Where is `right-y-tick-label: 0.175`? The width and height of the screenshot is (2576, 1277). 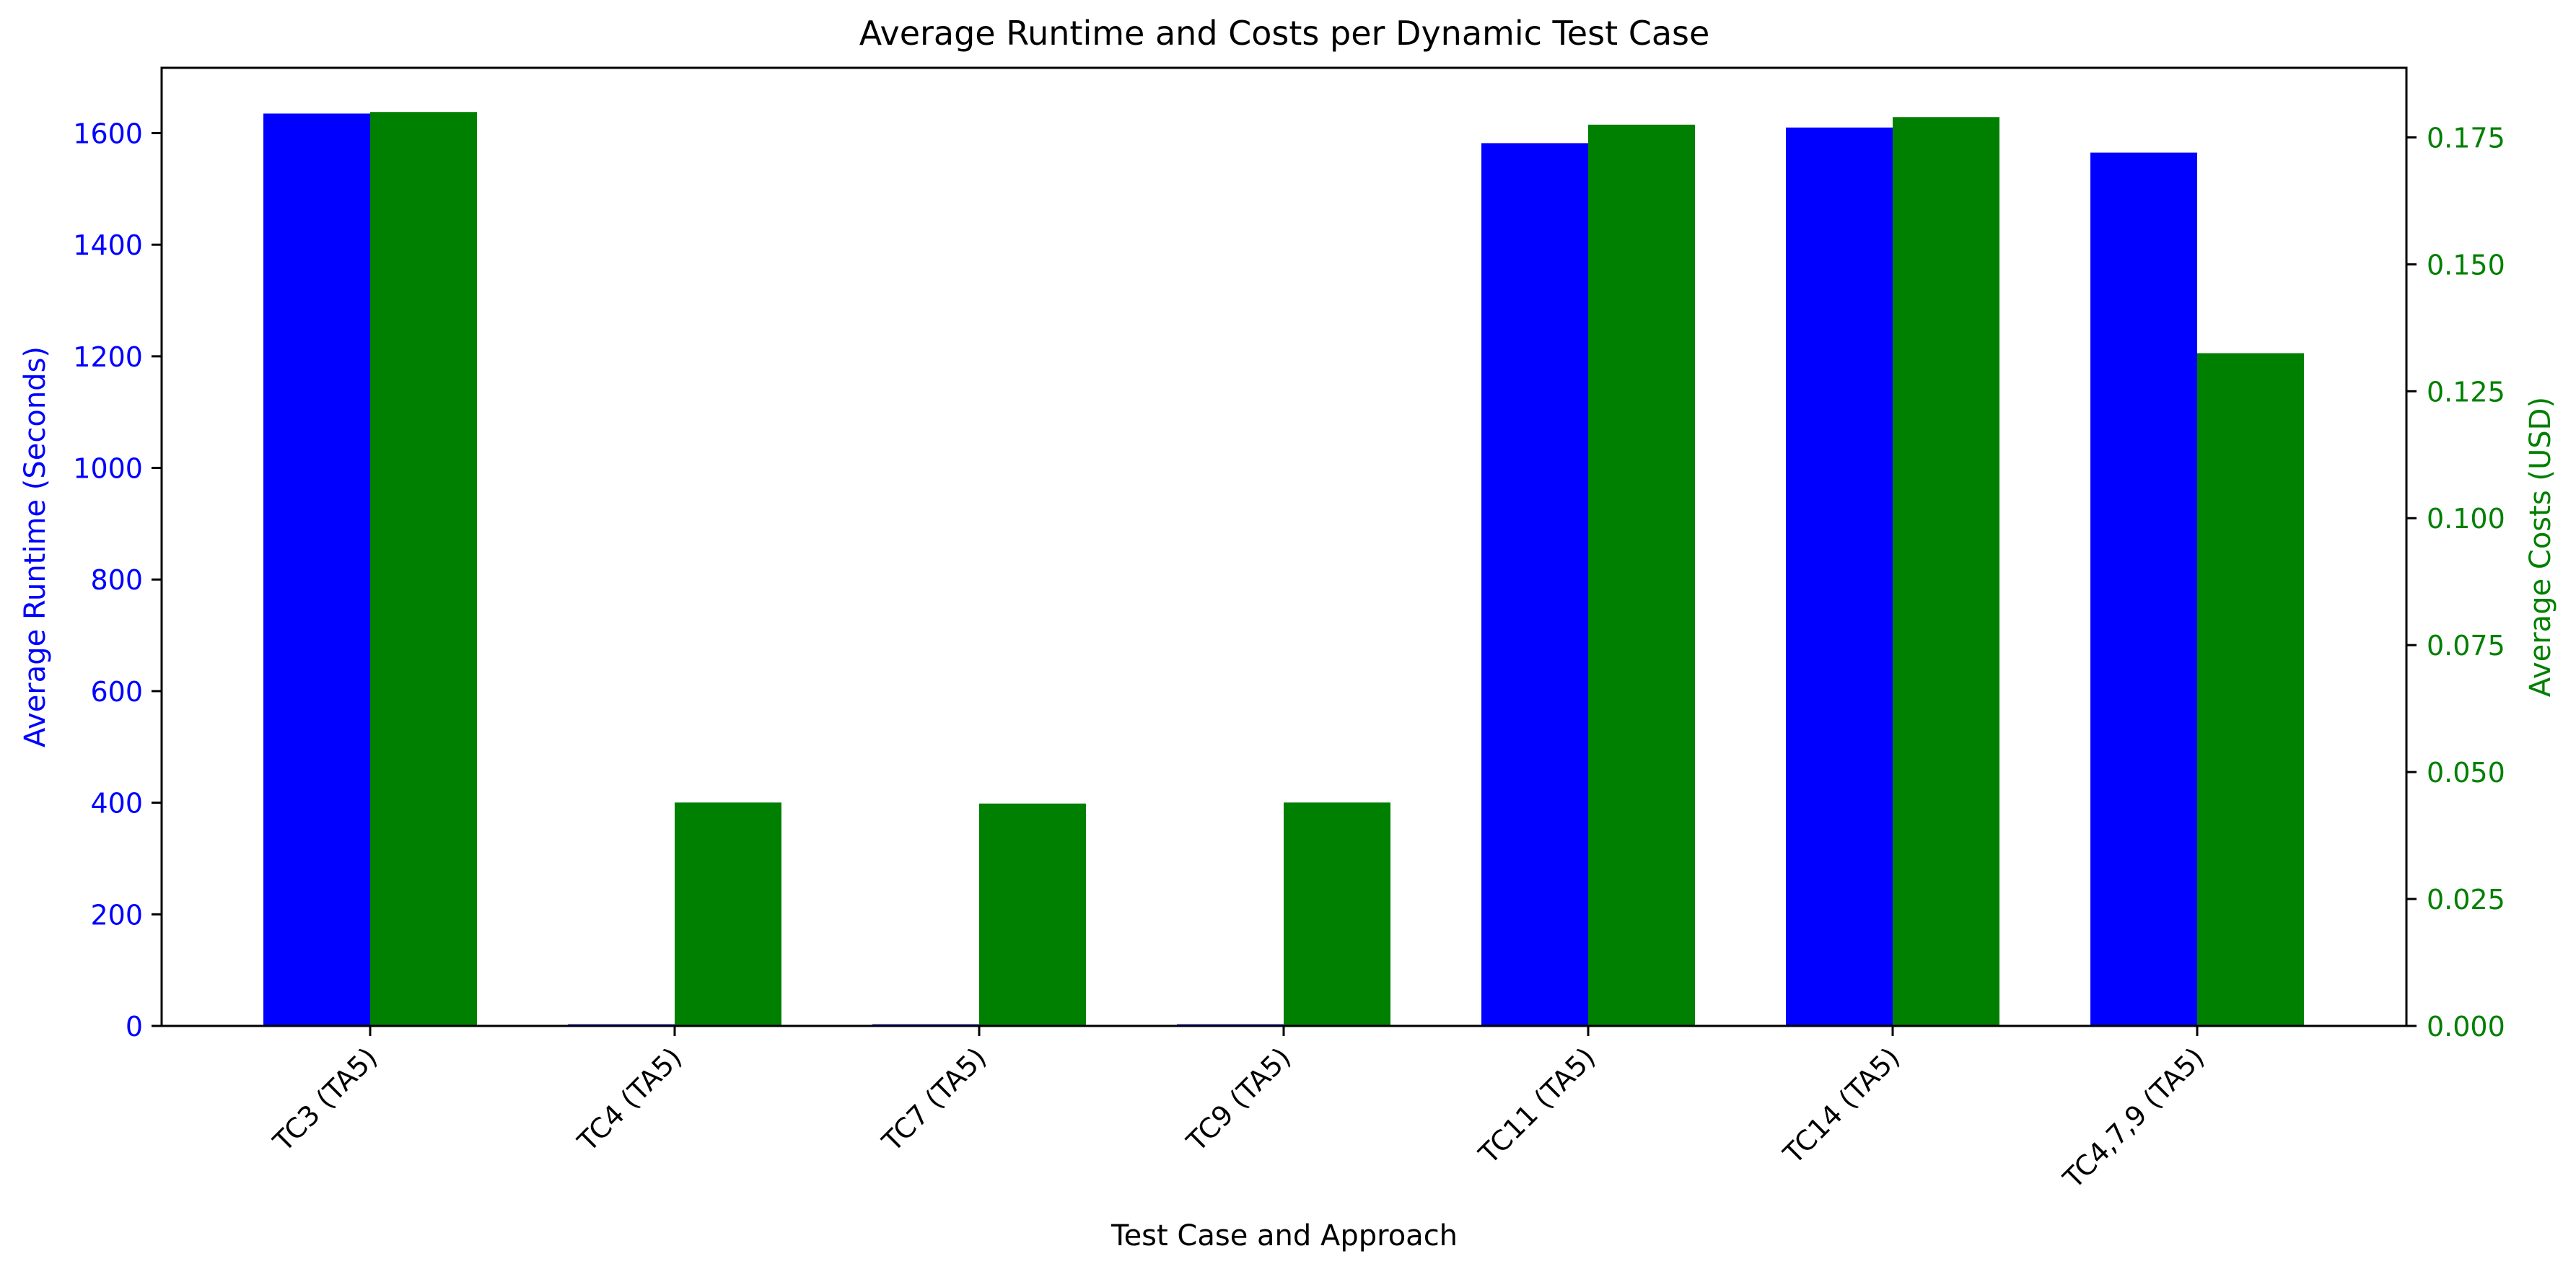
right-y-tick-label: 0.175 is located at coordinates (2466, 138).